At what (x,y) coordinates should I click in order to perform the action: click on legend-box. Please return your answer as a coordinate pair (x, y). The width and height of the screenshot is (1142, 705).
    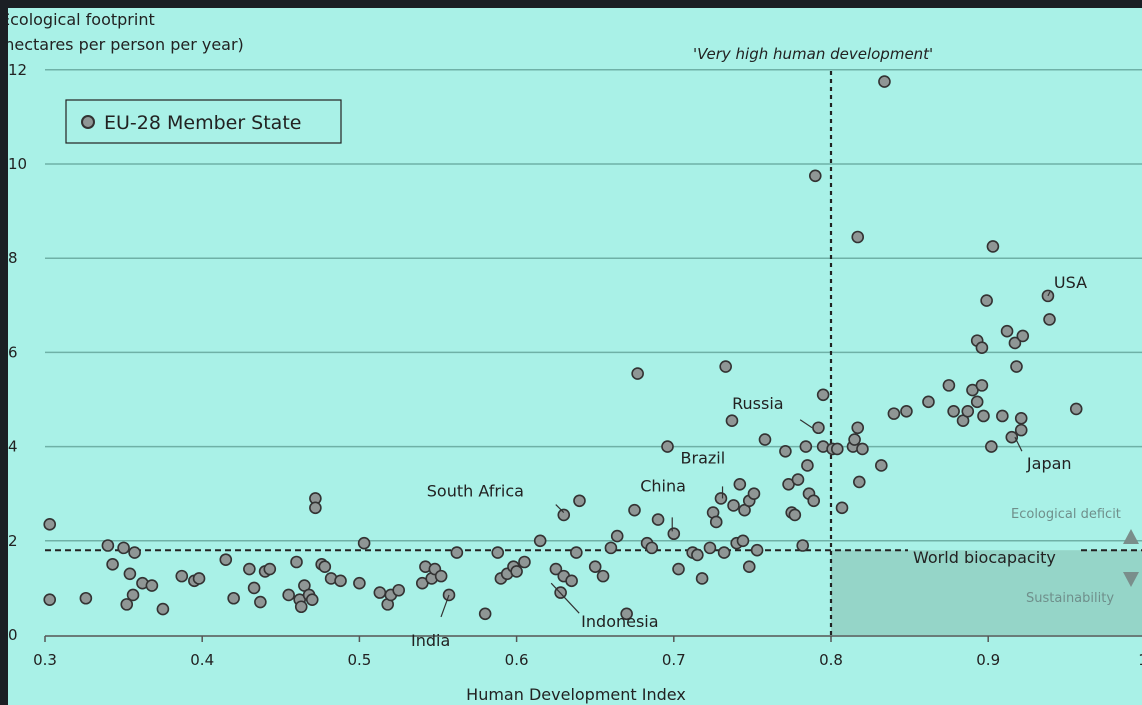
    Looking at the image, I should click on (203, 121).